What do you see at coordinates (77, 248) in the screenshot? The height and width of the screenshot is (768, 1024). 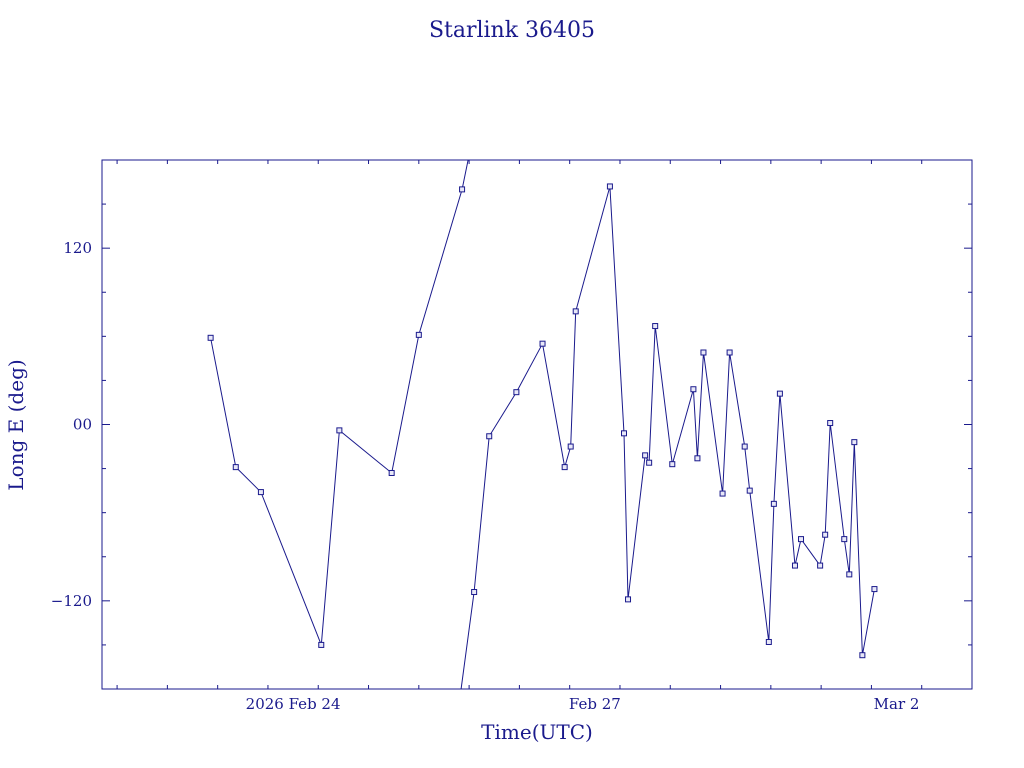 I see `y-tick-label: 120` at bounding box center [77, 248].